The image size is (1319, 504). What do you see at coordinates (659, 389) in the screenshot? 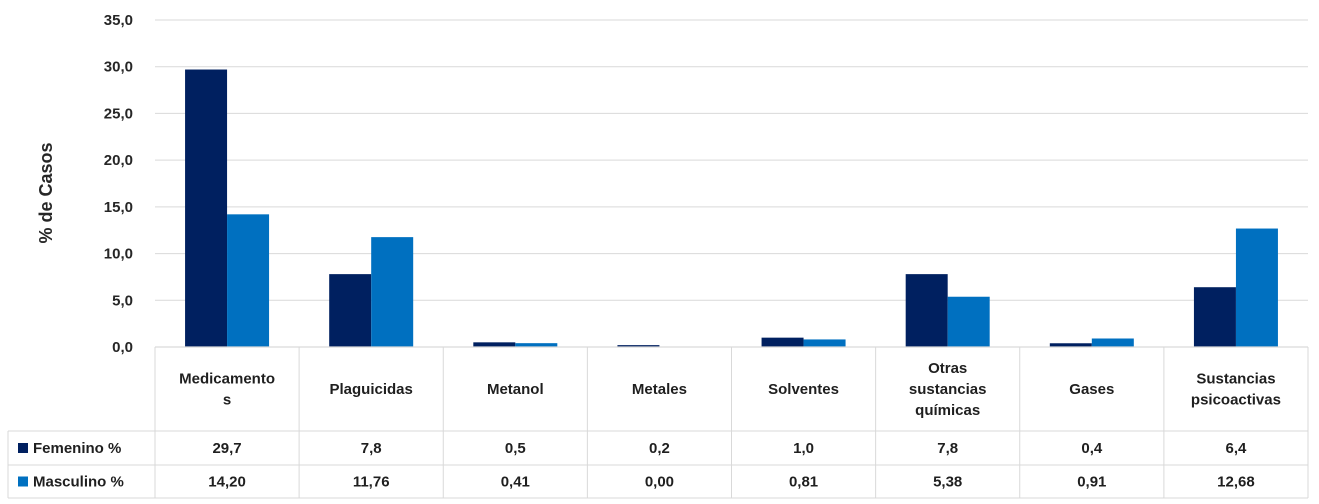
I see `x-category-label: Metales` at bounding box center [659, 389].